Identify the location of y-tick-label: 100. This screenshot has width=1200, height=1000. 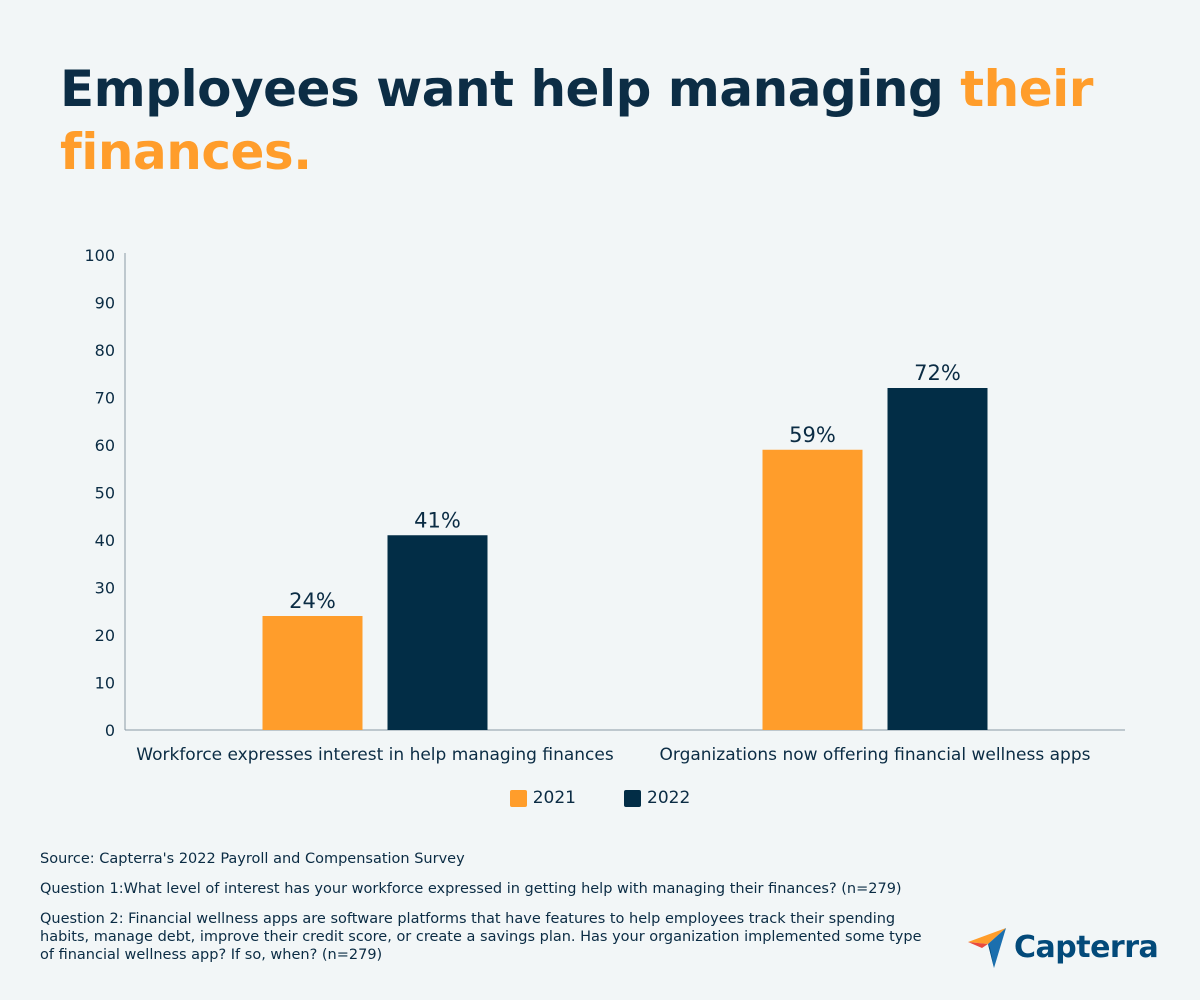
(99, 255).